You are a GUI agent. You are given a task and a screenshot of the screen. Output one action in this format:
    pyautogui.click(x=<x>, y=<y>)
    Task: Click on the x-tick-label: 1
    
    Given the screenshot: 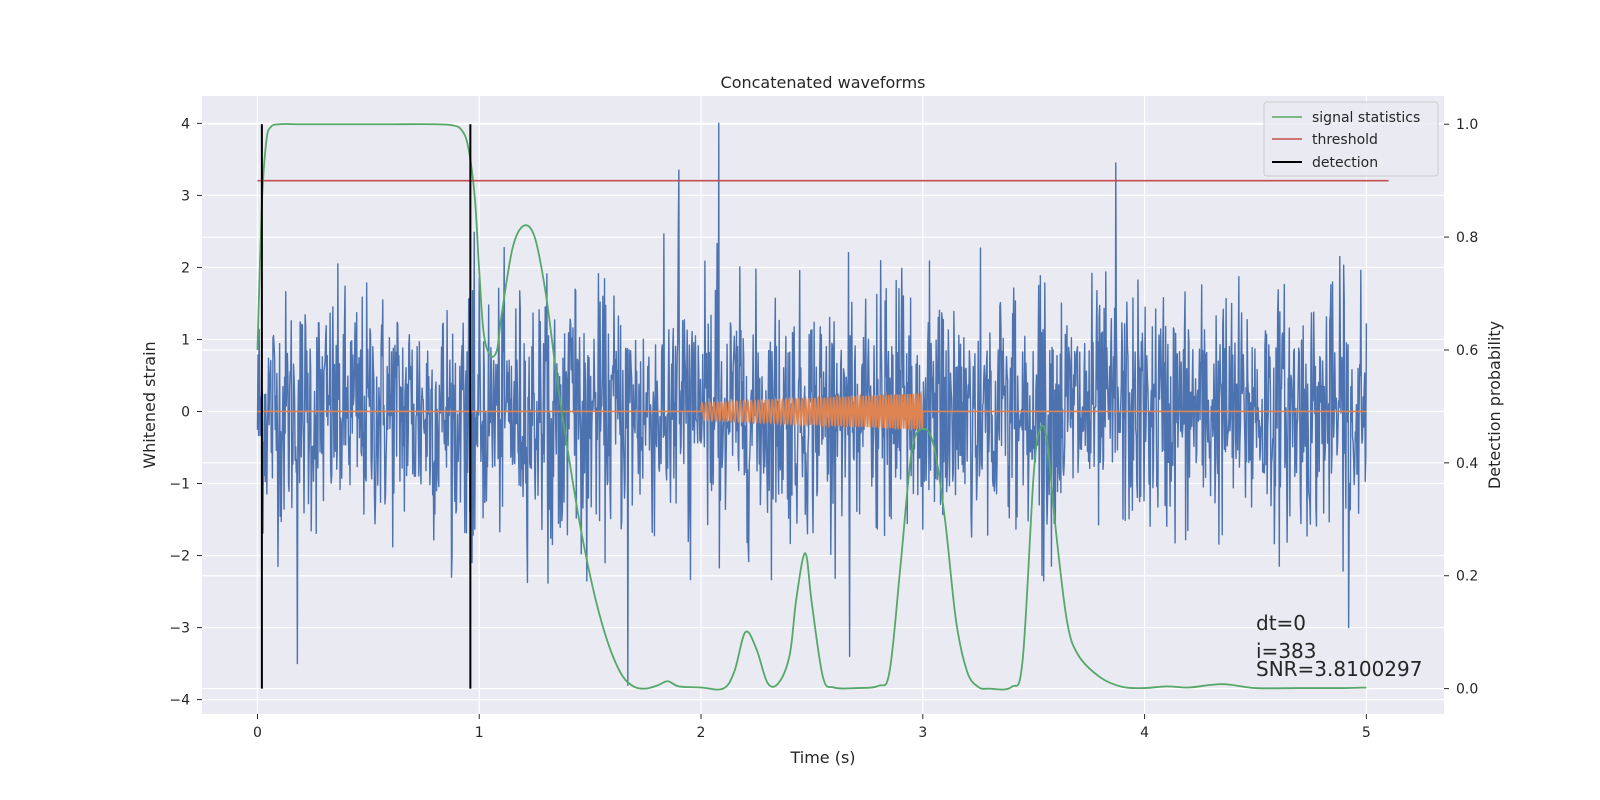 What is the action you would take?
    pyautogui.click(x=479, y=733)
    